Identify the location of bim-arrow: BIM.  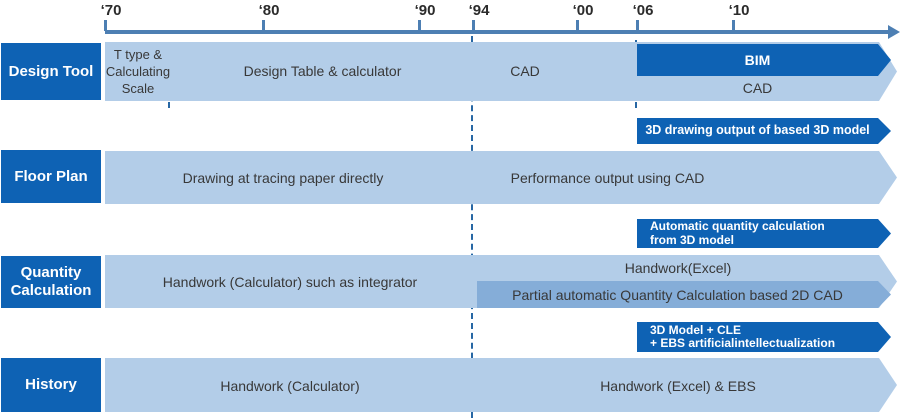
(764, 60).